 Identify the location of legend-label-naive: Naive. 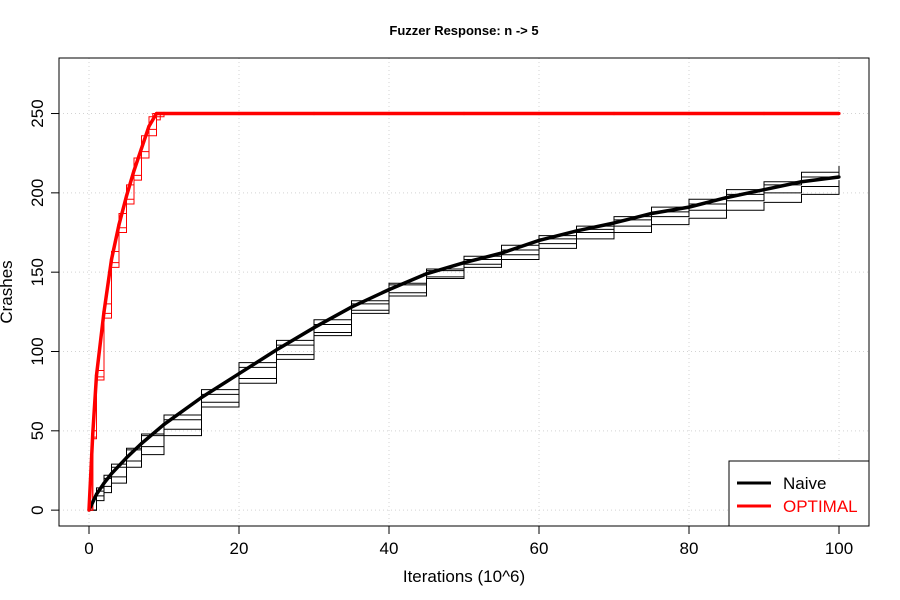
(804, 483).